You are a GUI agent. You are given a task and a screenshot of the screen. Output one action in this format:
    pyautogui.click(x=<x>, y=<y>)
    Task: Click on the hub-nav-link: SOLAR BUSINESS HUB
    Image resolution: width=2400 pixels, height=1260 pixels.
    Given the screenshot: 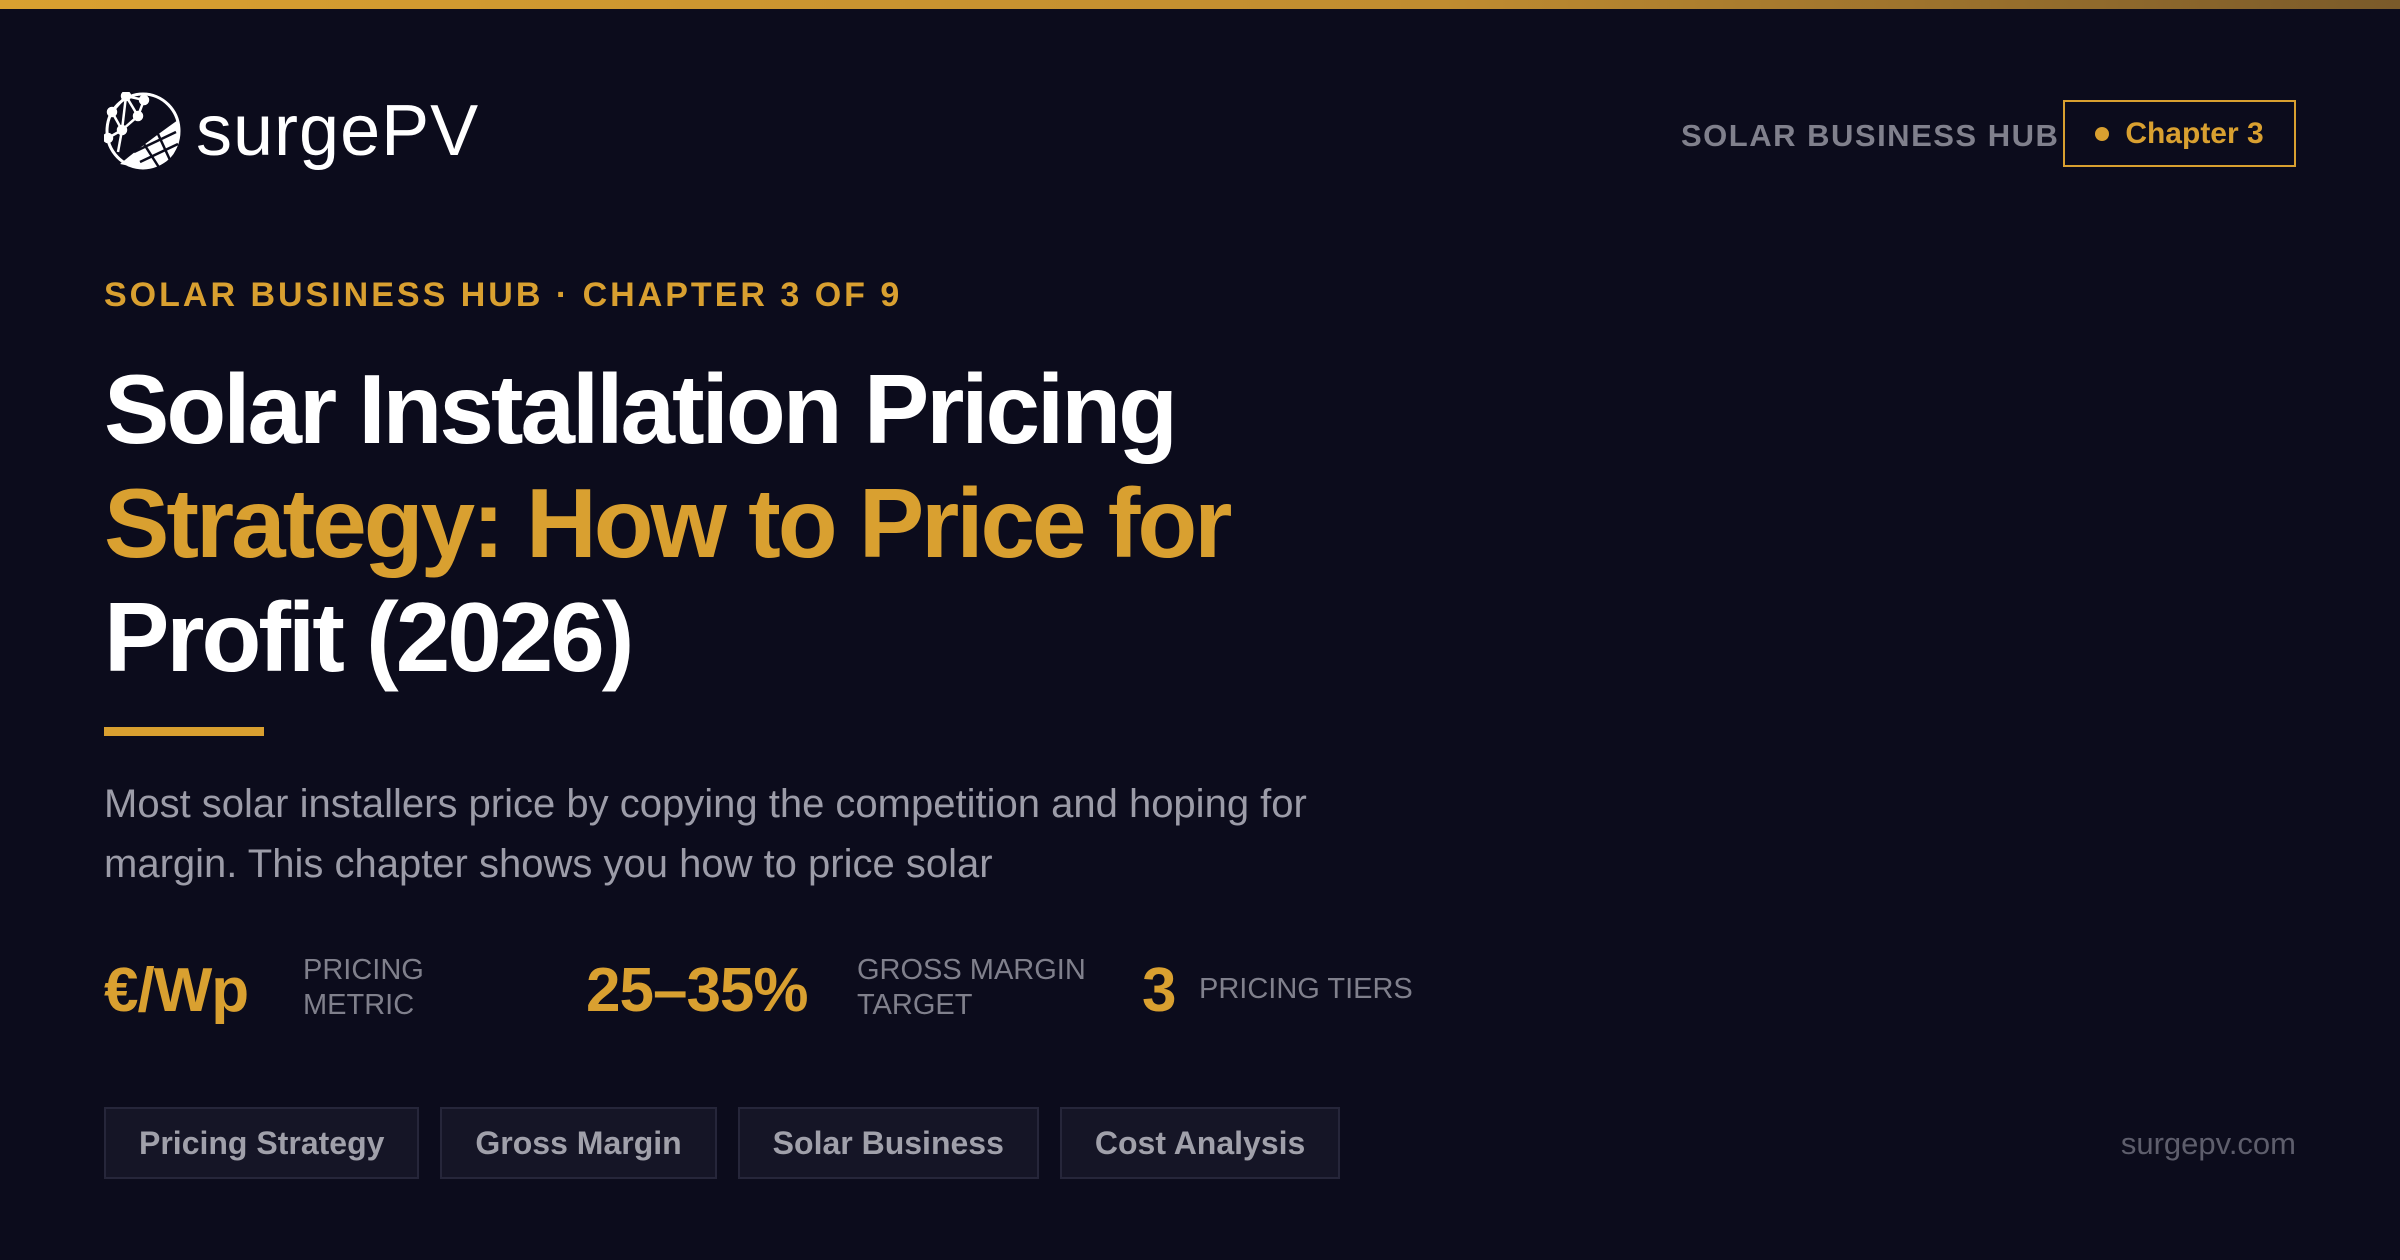 What is the action you would take?
    pyautogui.click(x=1870, y=135)
    